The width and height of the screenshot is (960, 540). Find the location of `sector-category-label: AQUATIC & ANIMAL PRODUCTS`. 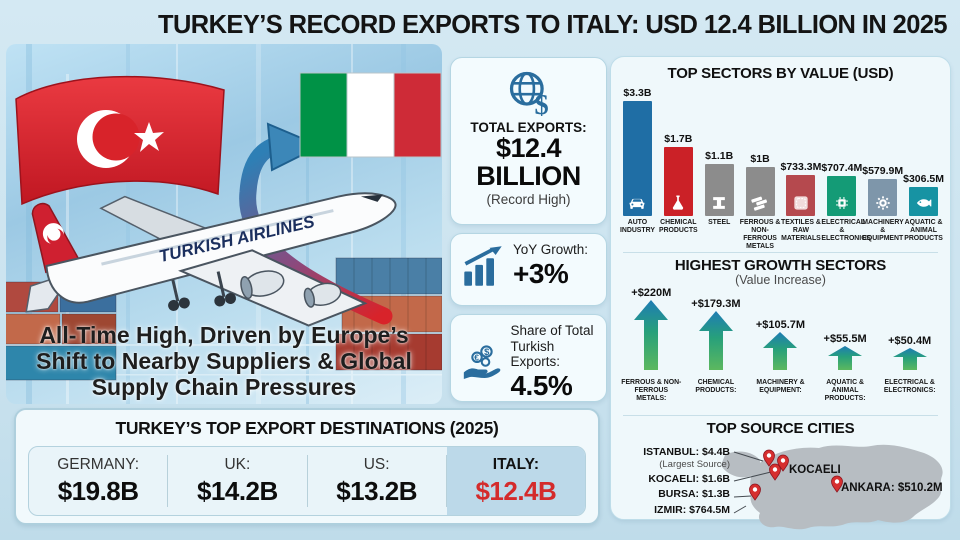

sector-category-label: AQUATIC & ANIMAL PRODUCTS is located at coordinates (923, 230).